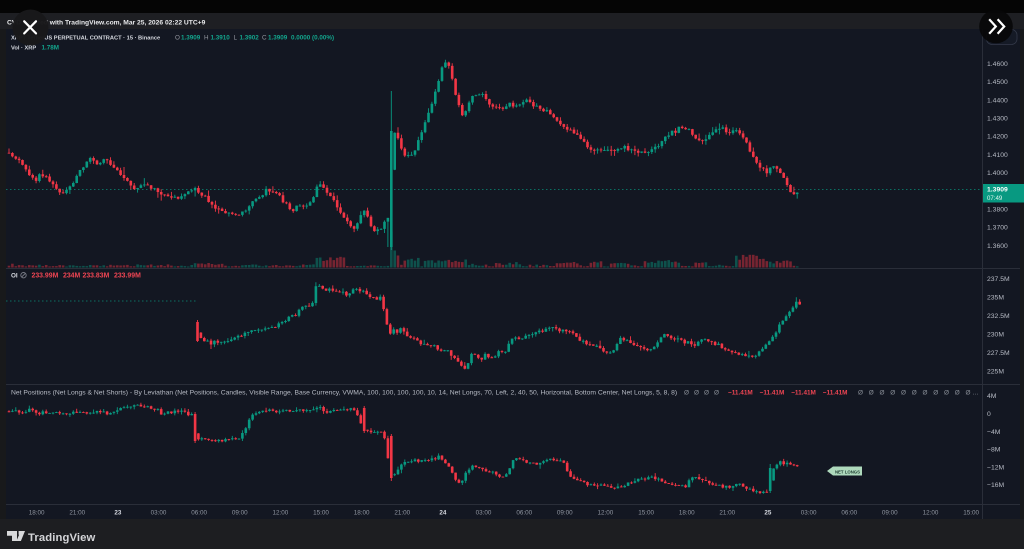  I want to click on svg-text:−11.41M−11.41M−11.41M−11.41M: −11.41M −11.41M −11.41M −11.41M, so click(788, 393).